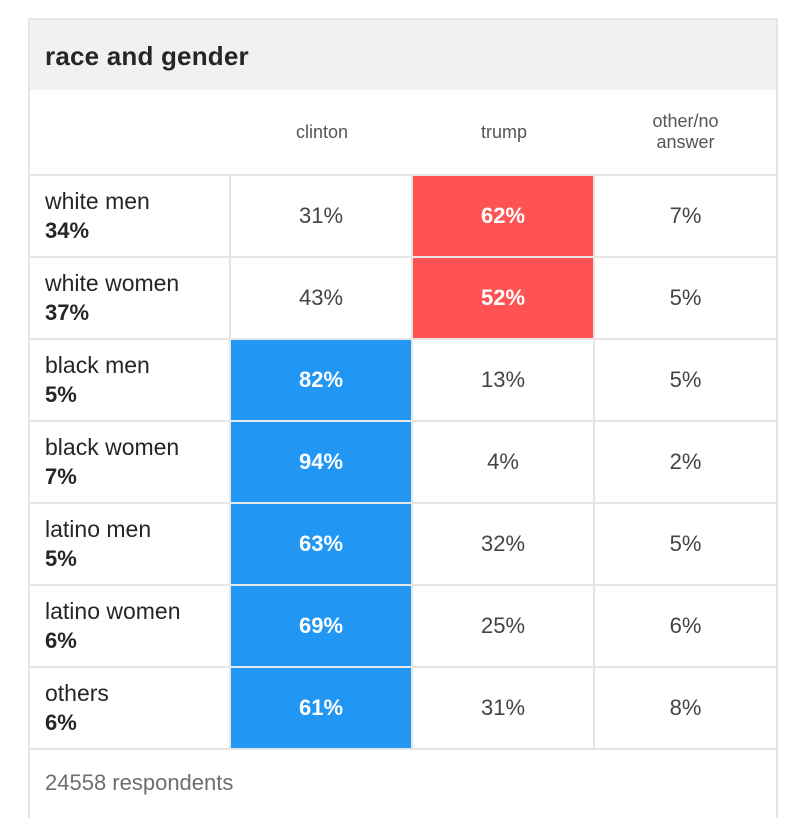  I want to click on group-name: others, so click(77, 693).